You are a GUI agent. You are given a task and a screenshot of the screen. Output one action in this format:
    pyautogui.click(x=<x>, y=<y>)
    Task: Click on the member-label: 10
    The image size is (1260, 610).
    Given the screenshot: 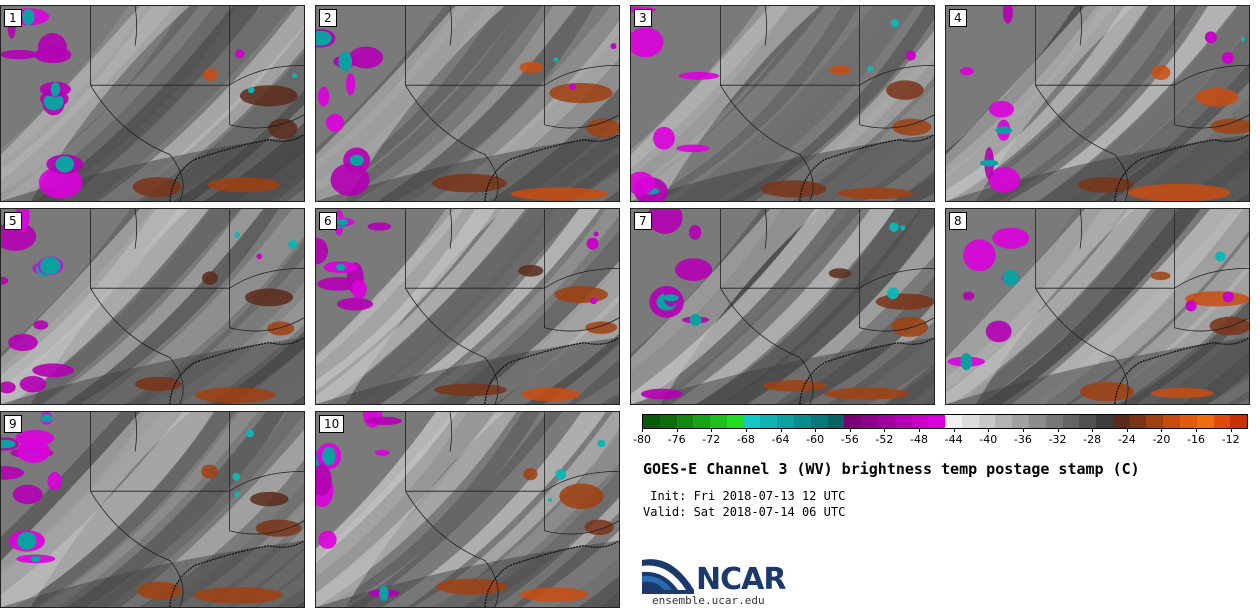 What is the action you would take?
    pyautogui.click(x=332, y=424)
    